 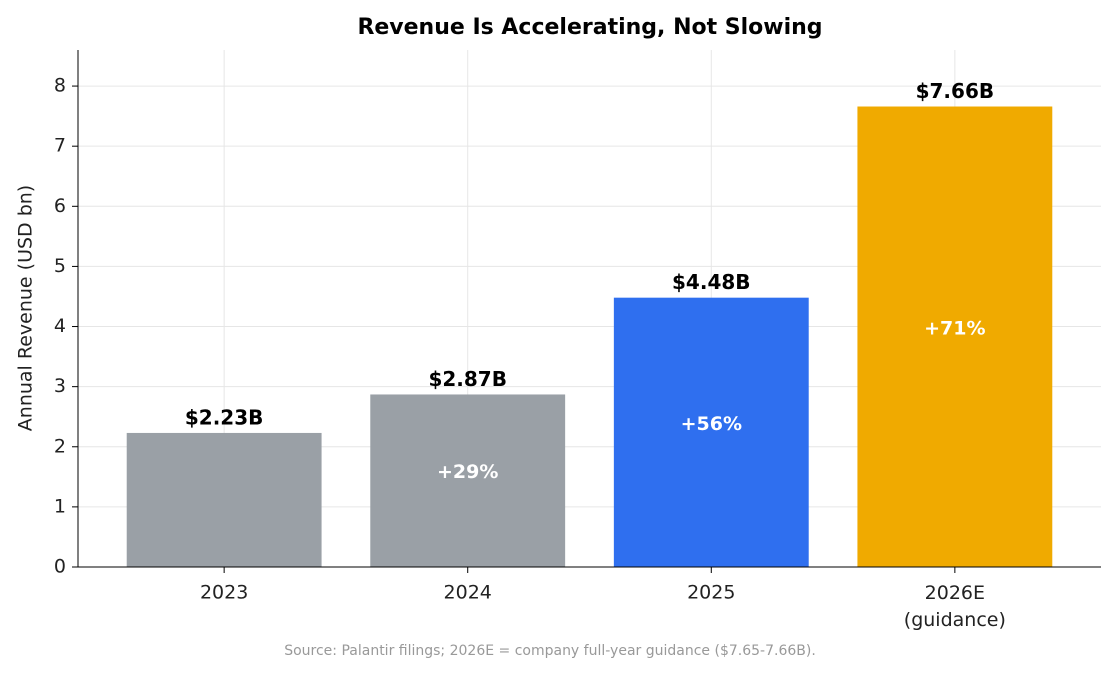 What do you see at coordinates (954, 328) in the screenshot?
I see `growth-label: +71%` at bounding box center [954, 328].